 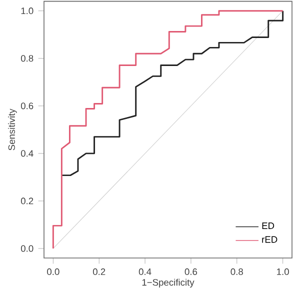 I want to click on legend-label: rED, so click(x=270, y=239).